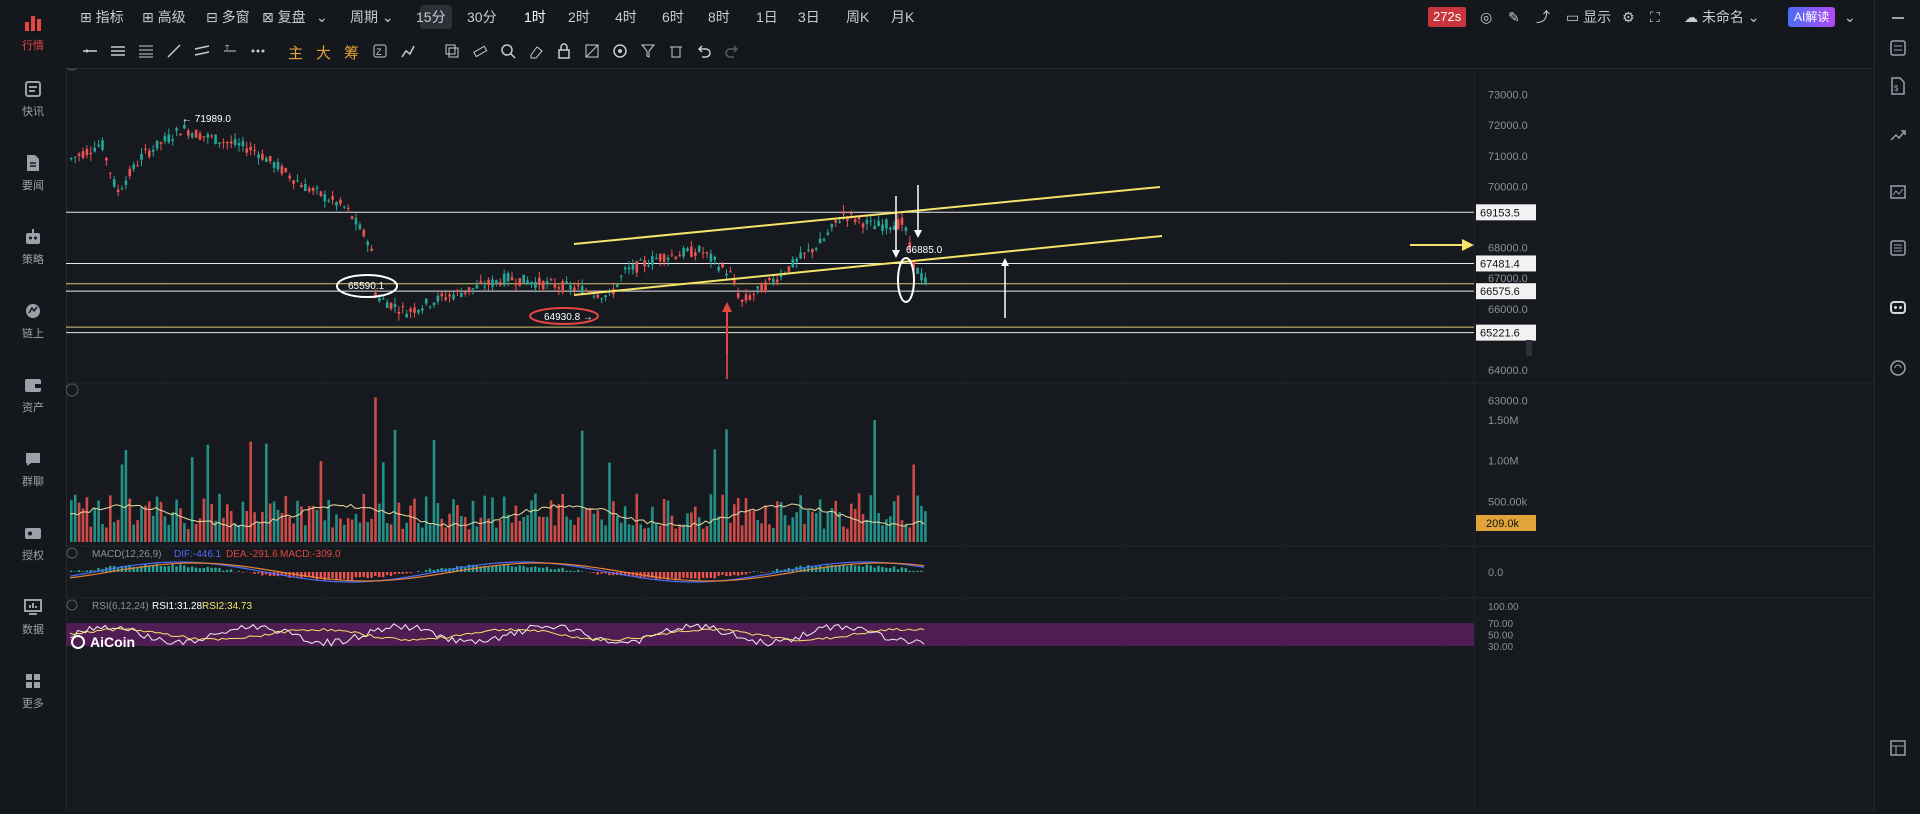 The width and height of the screenshot is (1920, 814). I want to click on fib-icon, so click(146, 51).